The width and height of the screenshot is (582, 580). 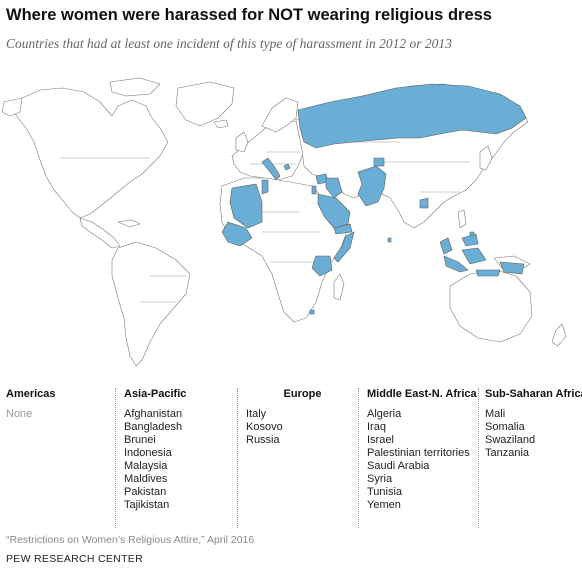 I want to click on country-afghanistan-pakistan, so click(x=372, y=186).